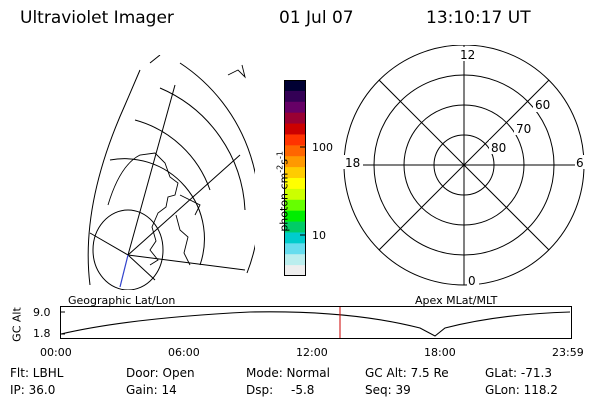  Describe the element at coordinates (523, 129) in the screenshot. I see `lat-label-70: 70` at that location.